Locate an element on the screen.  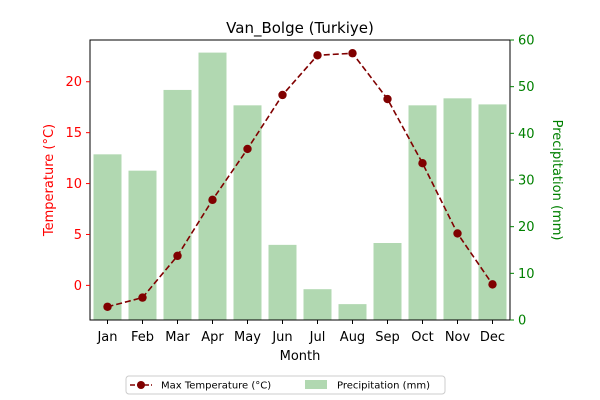
y-left-tick-label: 5 is located at coordinates (78, 235).